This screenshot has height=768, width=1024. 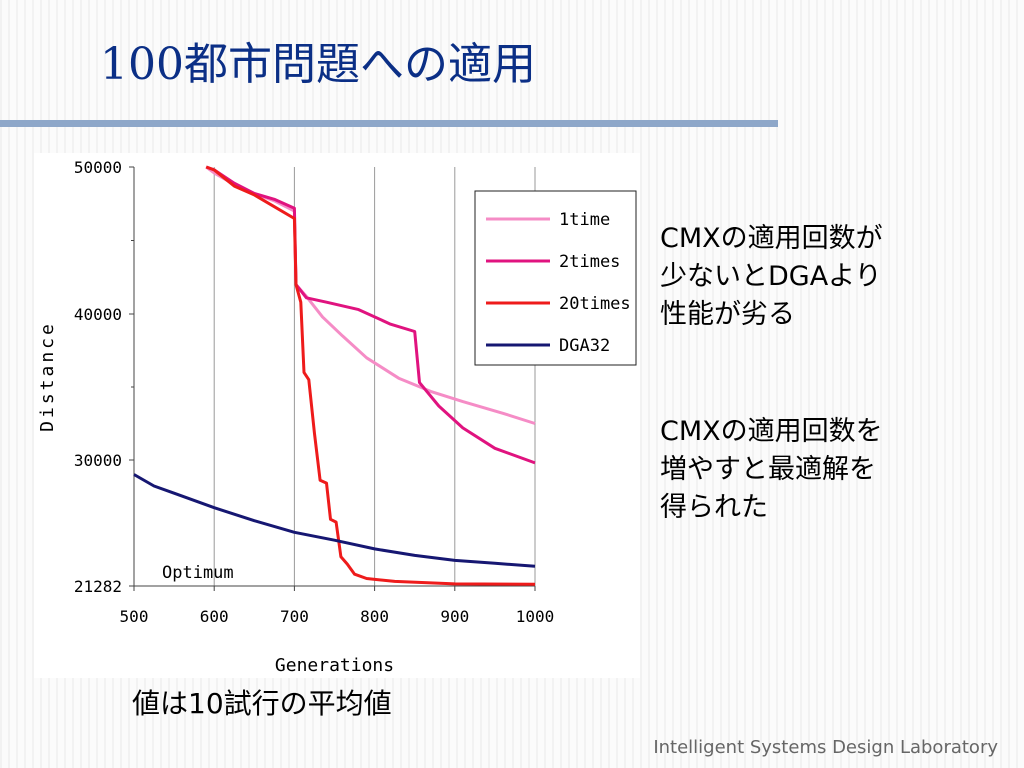 I want to click on footnote: 値は10試行の平均値, so click(x=262, y=703).